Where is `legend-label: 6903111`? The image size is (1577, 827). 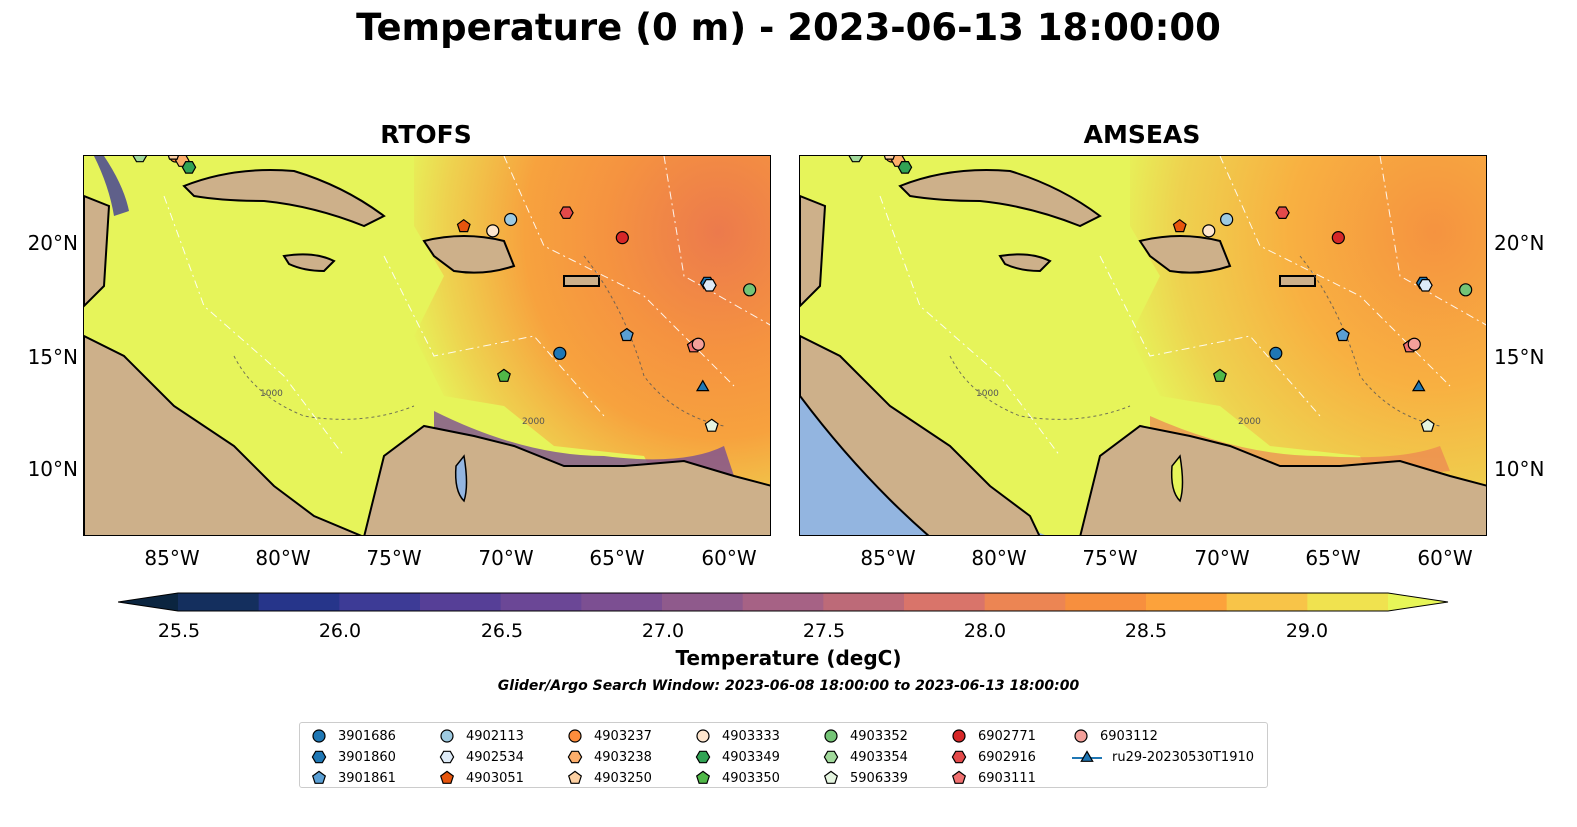 legend-label: 6903111 is located at coordinates (1007, 778).